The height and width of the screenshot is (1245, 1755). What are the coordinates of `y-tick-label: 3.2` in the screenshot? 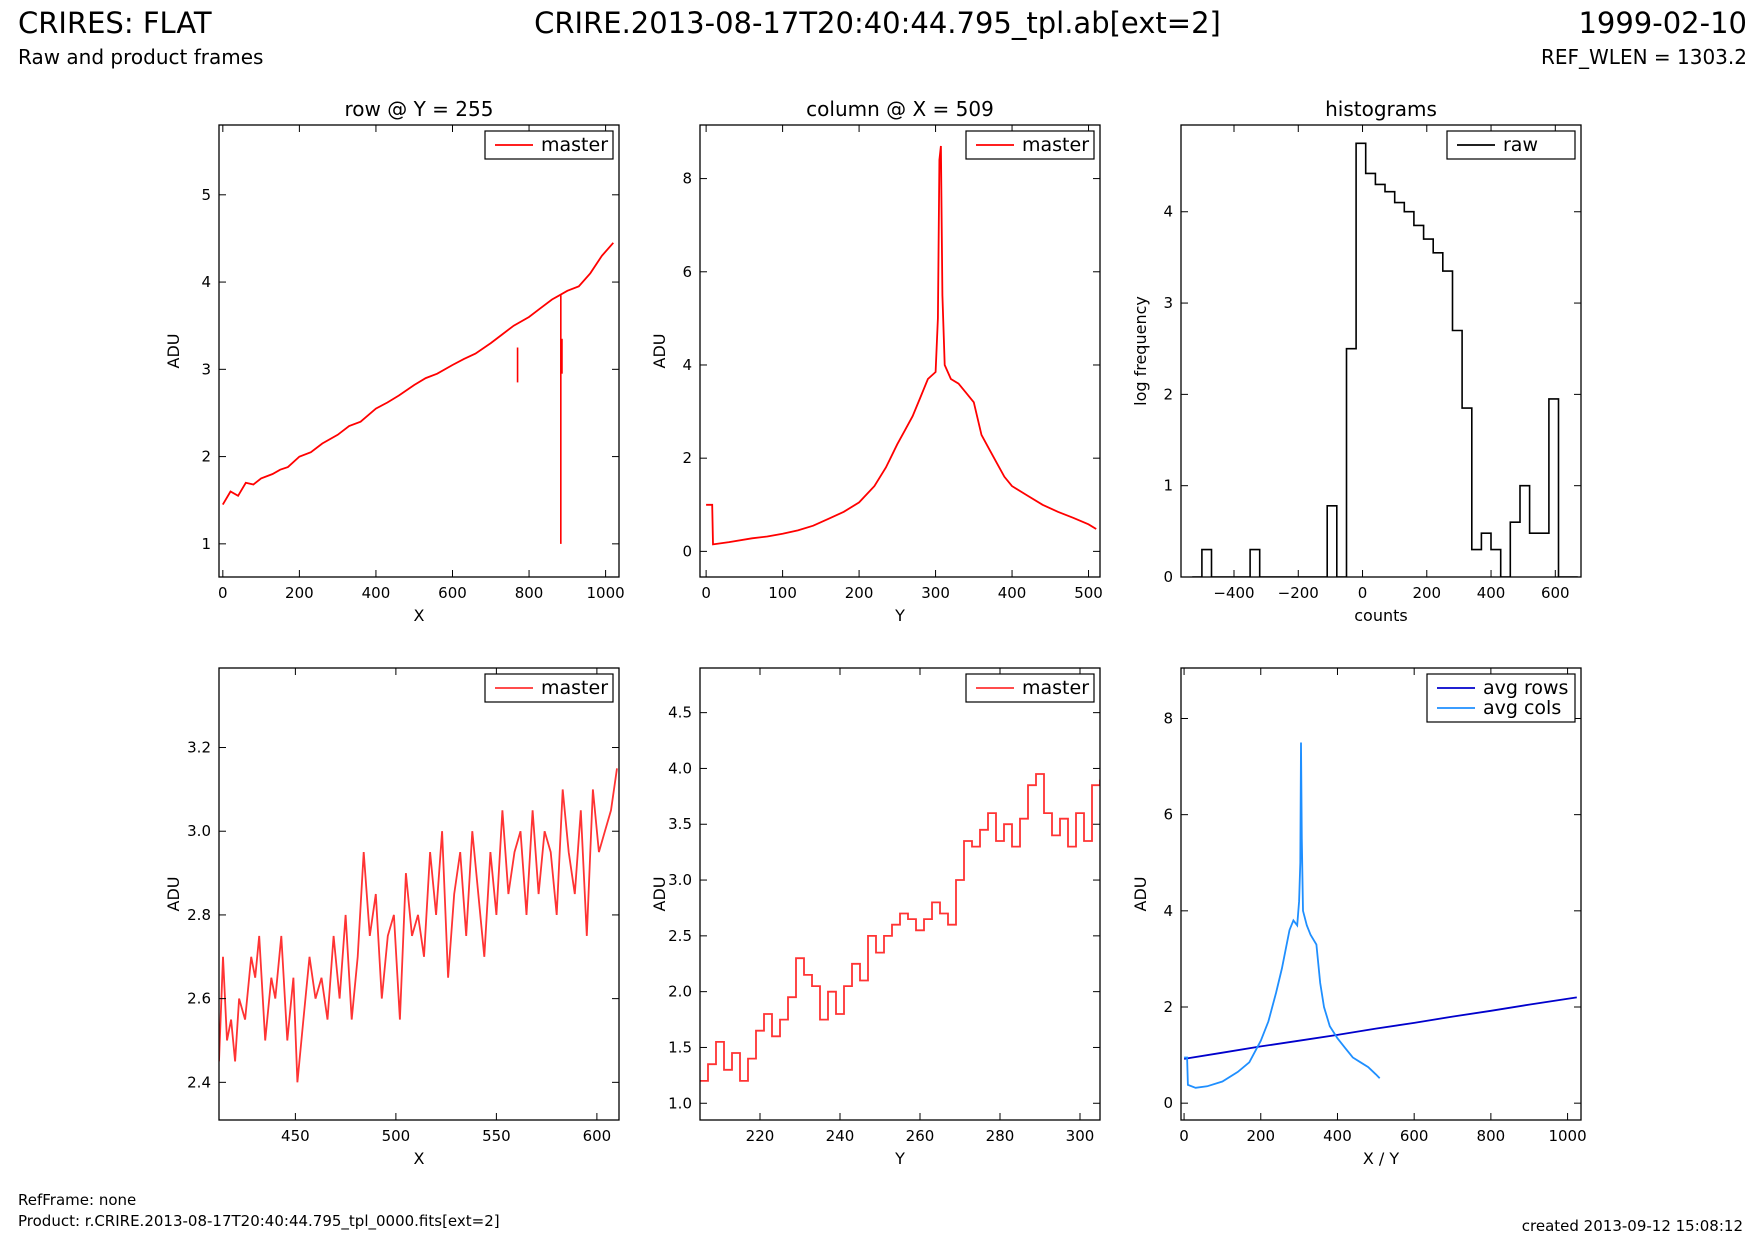 It's located at (199, 748).